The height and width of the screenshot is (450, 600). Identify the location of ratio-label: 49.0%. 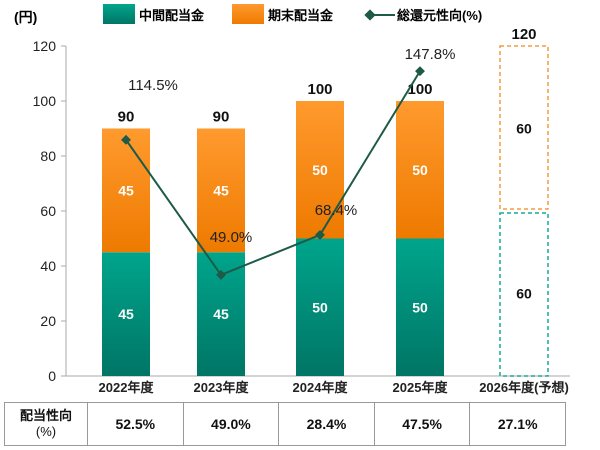
(231, 237).